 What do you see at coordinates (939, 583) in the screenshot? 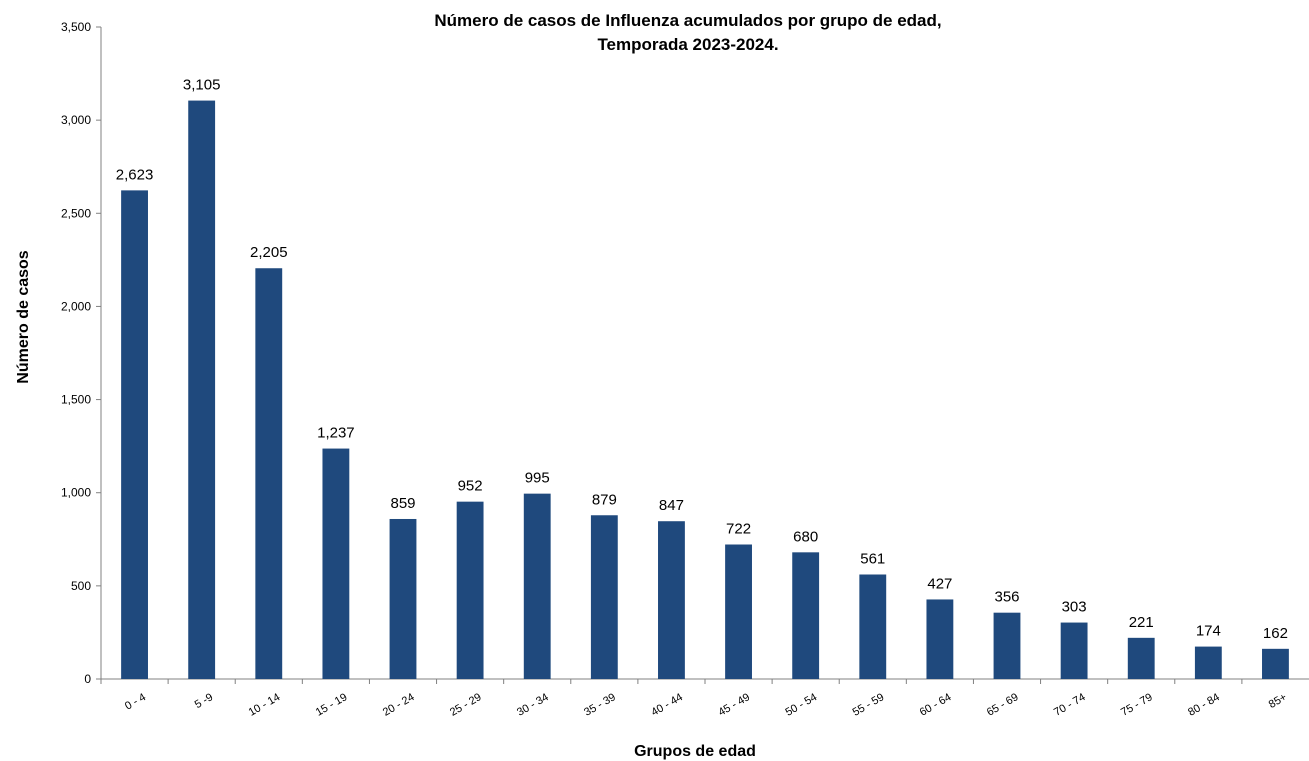
I see `data-label: 427` at bounding box center [939, 583].